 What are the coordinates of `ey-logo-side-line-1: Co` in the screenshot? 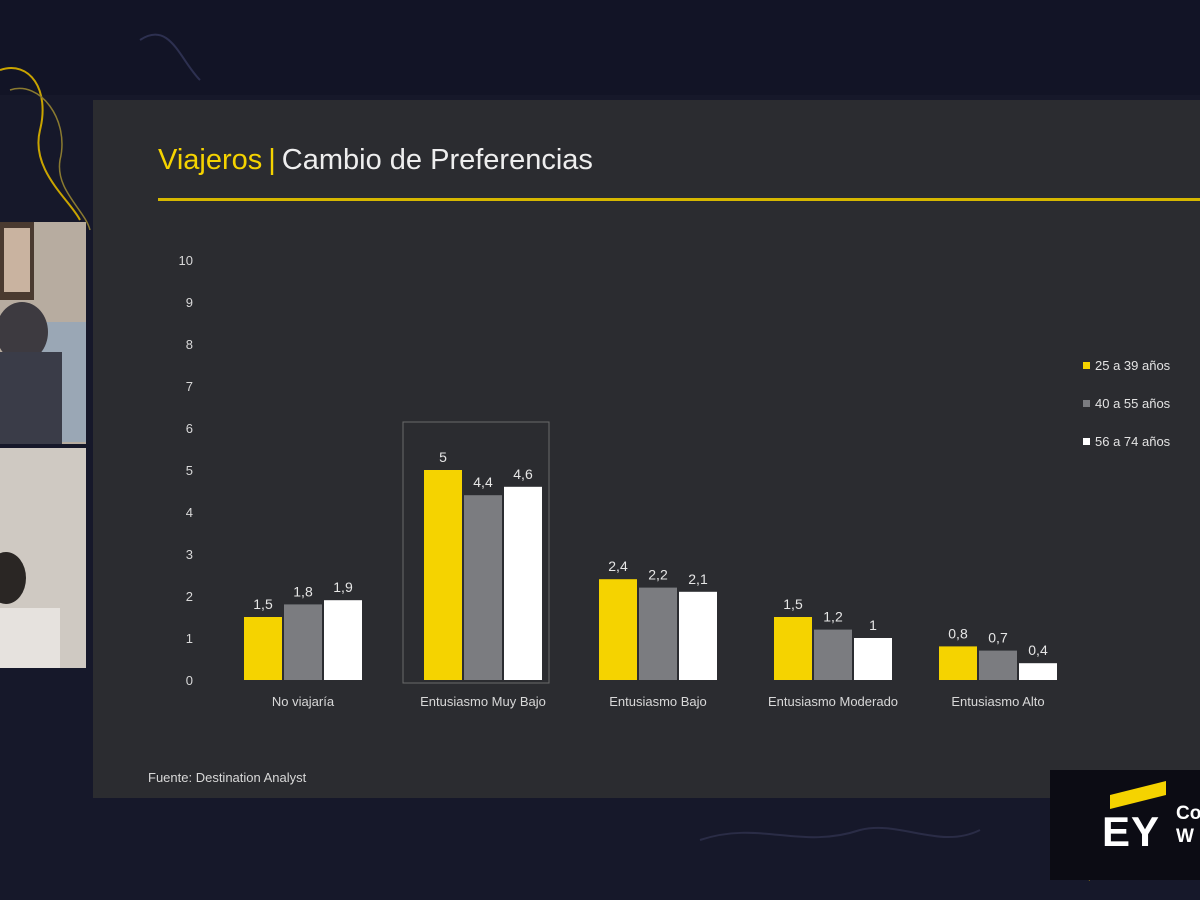 It's located at (1188, 813).